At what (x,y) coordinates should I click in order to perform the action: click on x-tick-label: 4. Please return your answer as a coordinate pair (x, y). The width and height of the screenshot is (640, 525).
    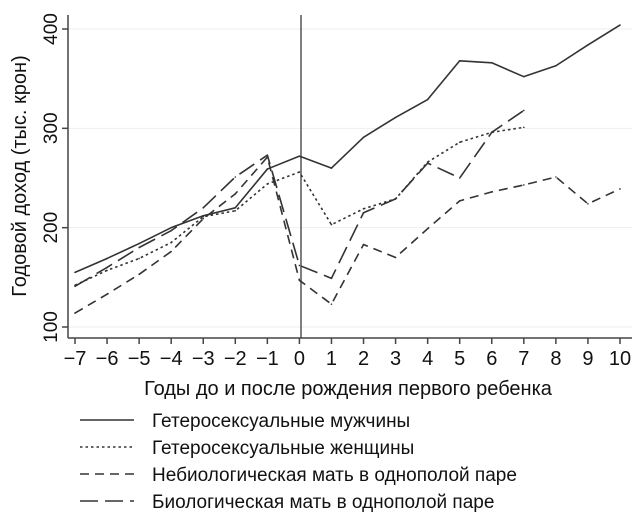
    Looking at the image, I should click on (427, 359).